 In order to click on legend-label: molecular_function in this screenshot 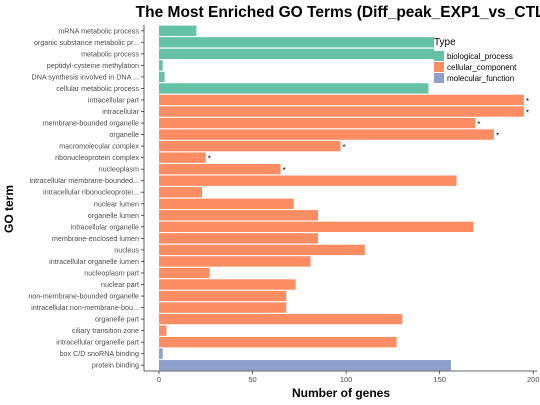, I will do `click(480, 78)`.